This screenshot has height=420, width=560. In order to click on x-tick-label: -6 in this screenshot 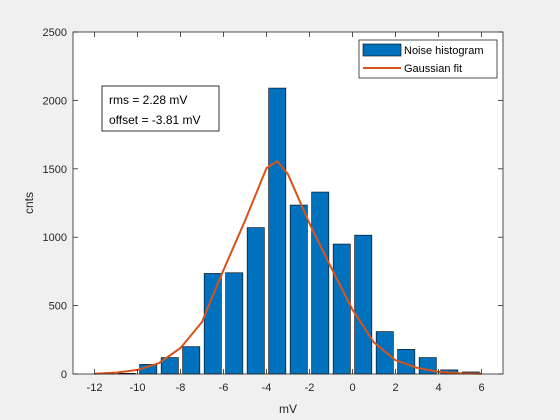, I will do `click(224, 388)`.